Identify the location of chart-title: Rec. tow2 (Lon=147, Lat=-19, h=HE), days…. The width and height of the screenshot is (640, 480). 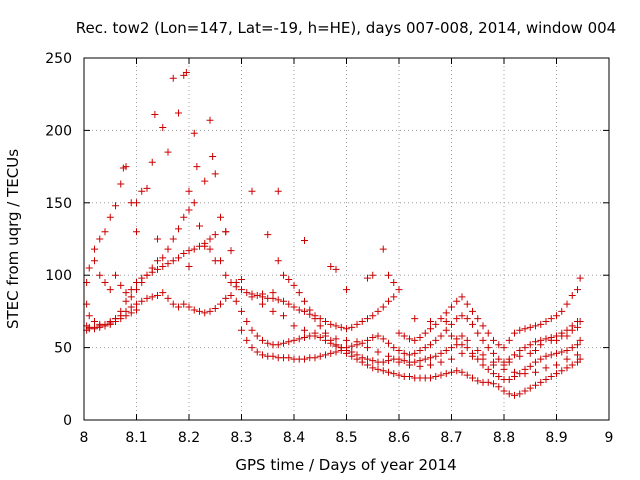
(346, 28).